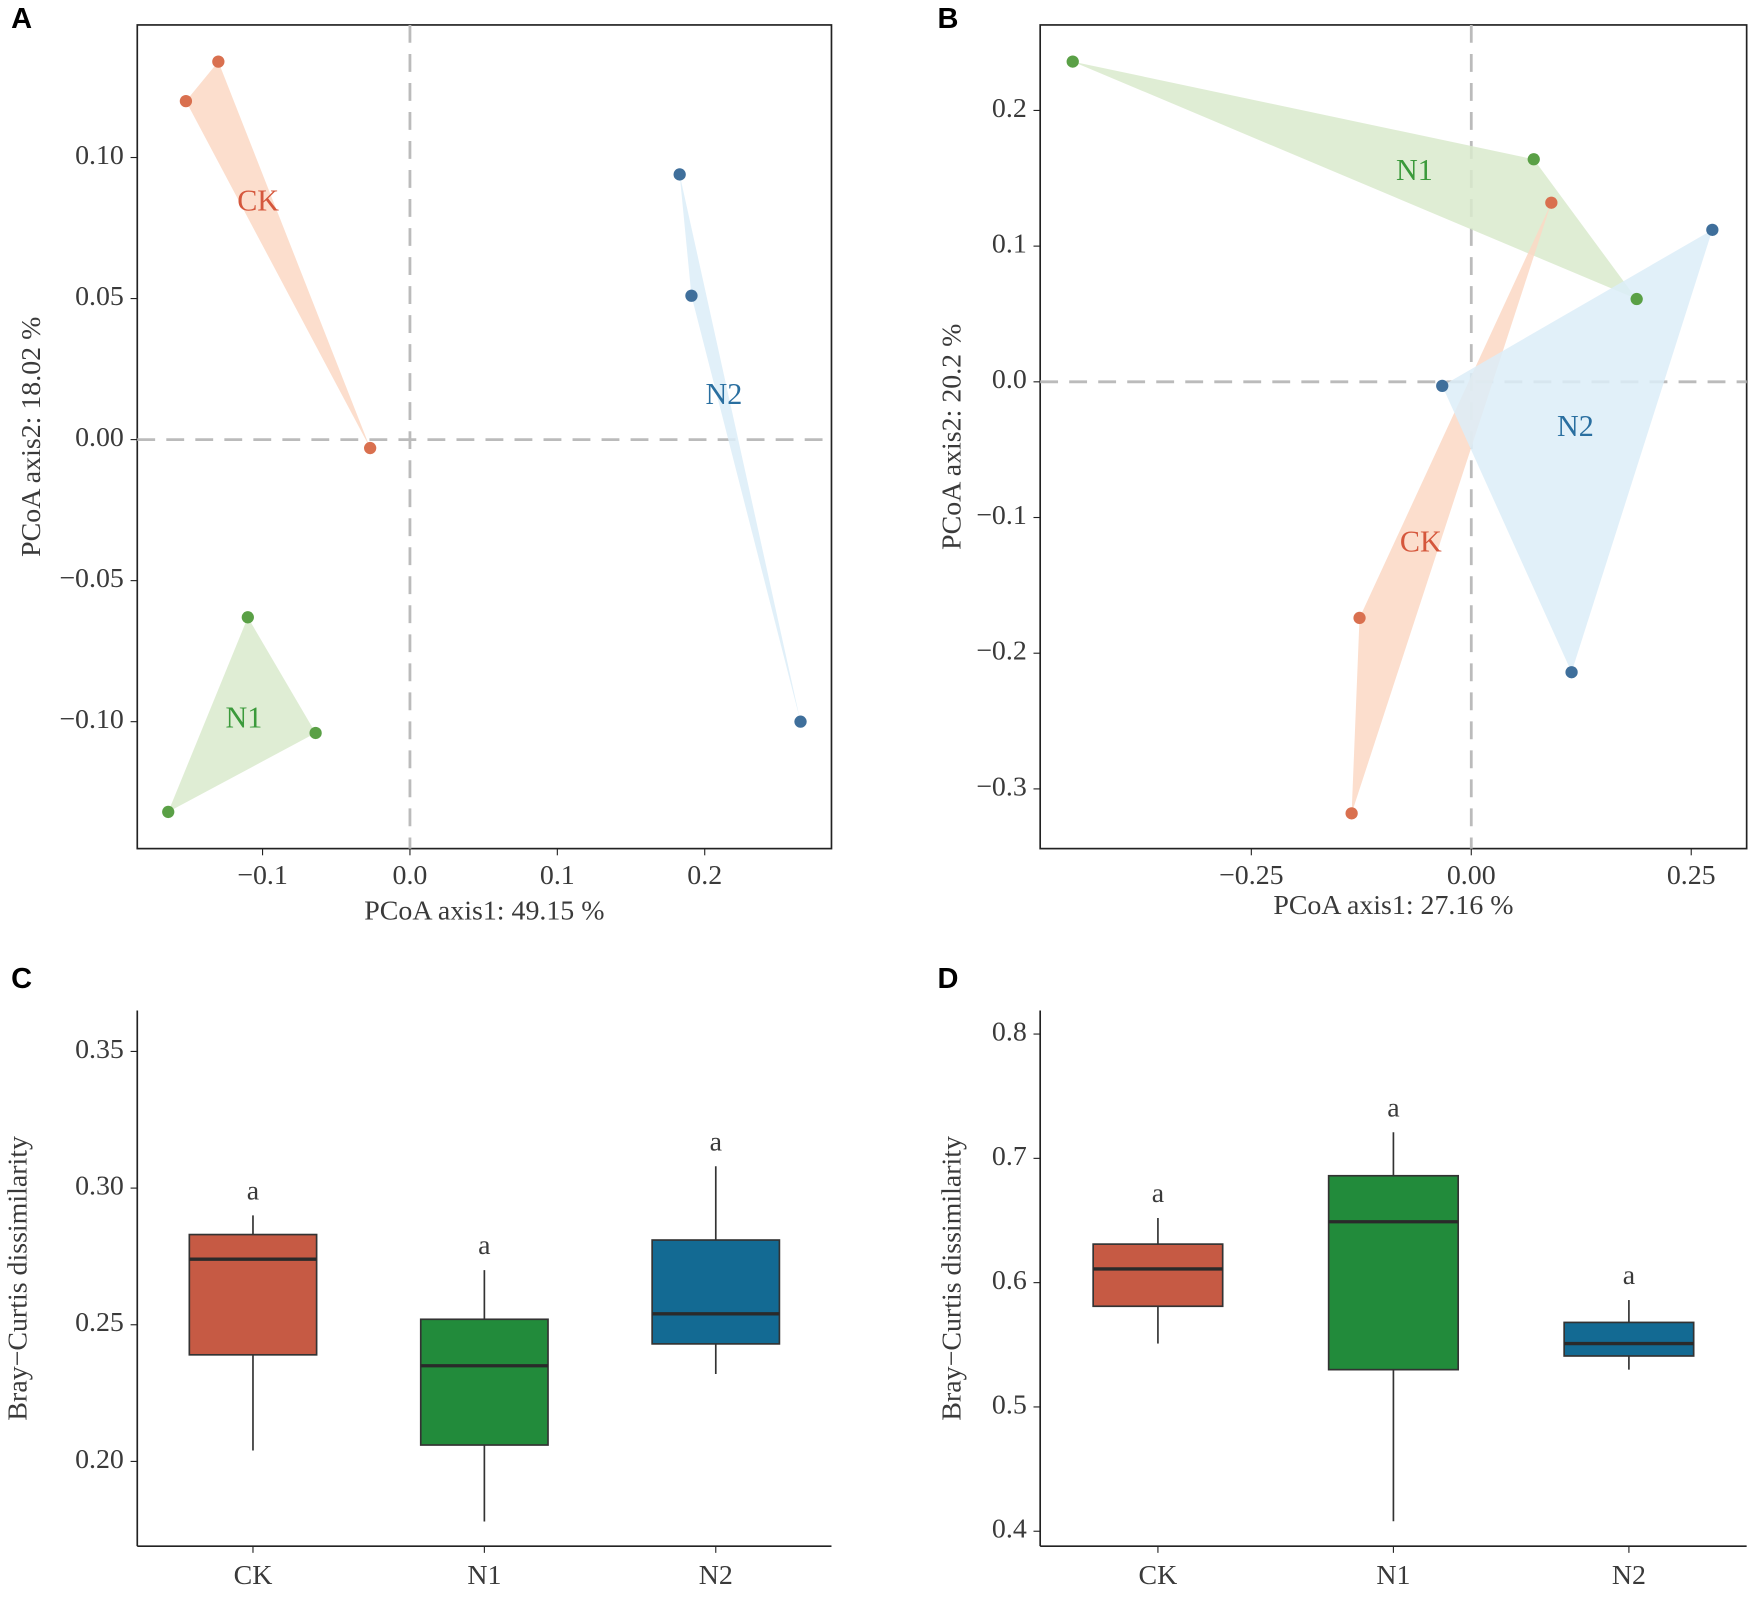 The width and height of the screenshot is (1750, 1599). Describe the element at coordinates (91, 719) in the screenshot. I see `y-tick-label: −0.10` at that location.